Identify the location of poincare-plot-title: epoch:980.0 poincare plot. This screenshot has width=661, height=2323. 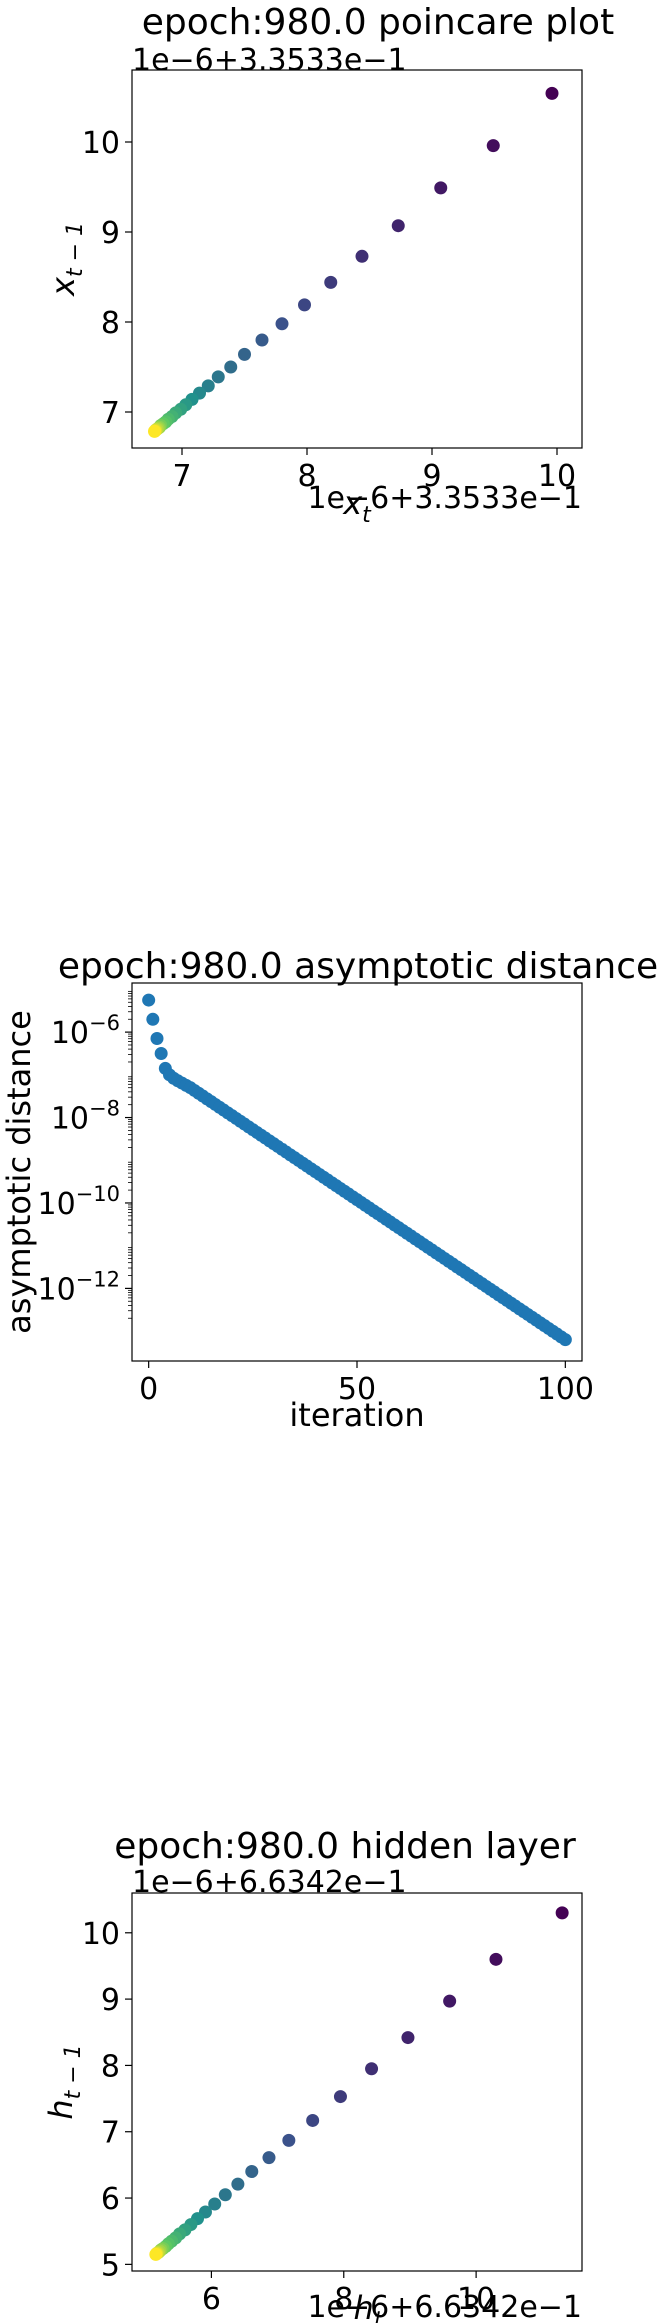
(378, 22).